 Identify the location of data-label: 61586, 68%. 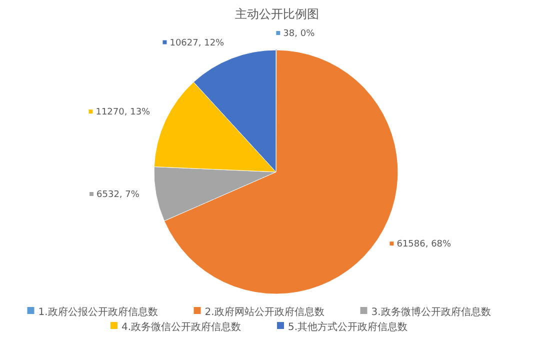
(424, 245).